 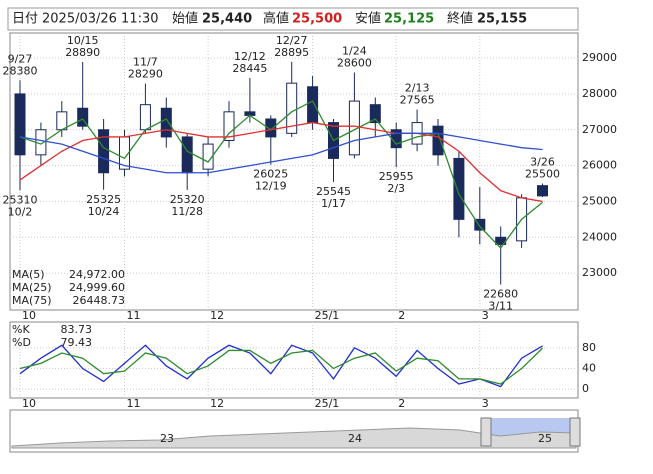 I want to click on navigator-handle-right, so click(x=575, y=432).